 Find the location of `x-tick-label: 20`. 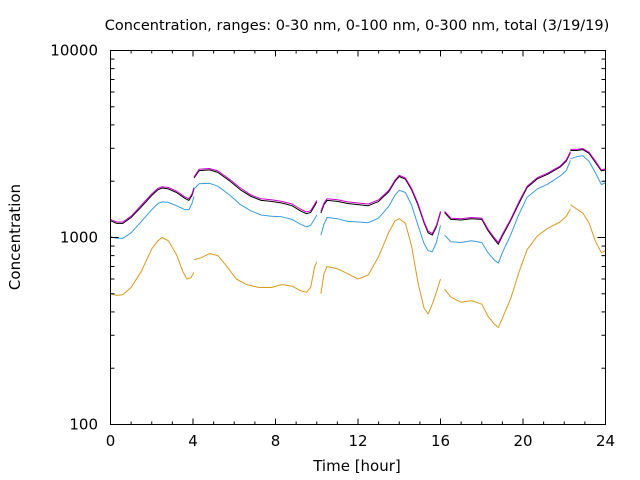

x-tick-label: 20 is located at coordinates (522, 441).